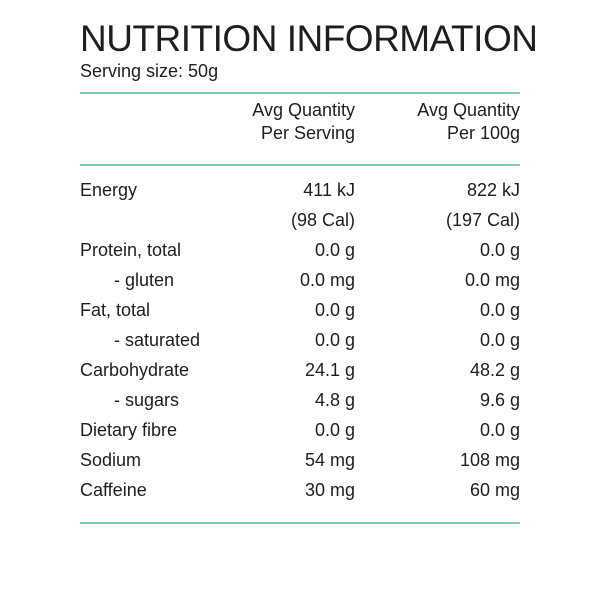 This screenshot has width=600, height=600. What do you see at coordinates (494, 369) in the screenshot?
I see `per-100g-value: 48.2 g` at bounding box center [494, 369].